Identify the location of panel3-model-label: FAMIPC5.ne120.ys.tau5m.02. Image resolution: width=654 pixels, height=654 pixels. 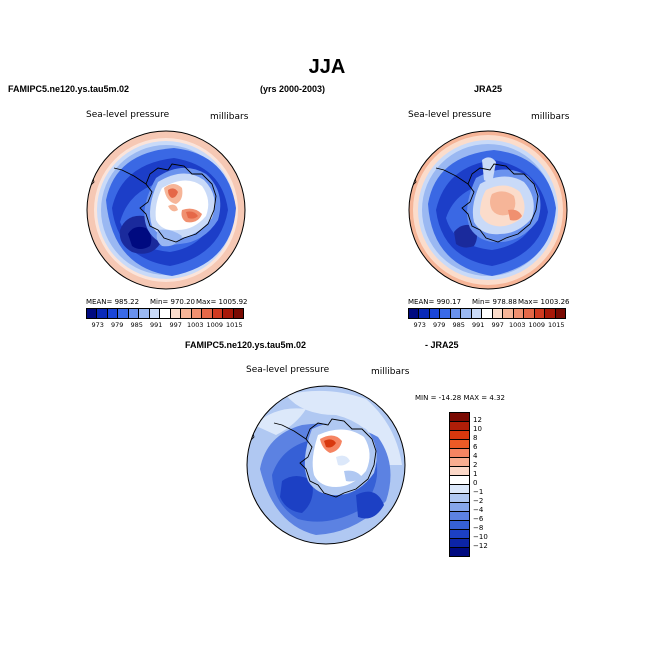
(246, 345).